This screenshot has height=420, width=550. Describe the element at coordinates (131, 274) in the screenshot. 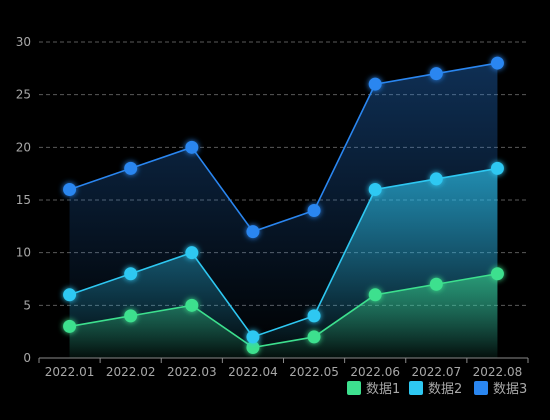

I see `point-数据2-2022.02` at that location.